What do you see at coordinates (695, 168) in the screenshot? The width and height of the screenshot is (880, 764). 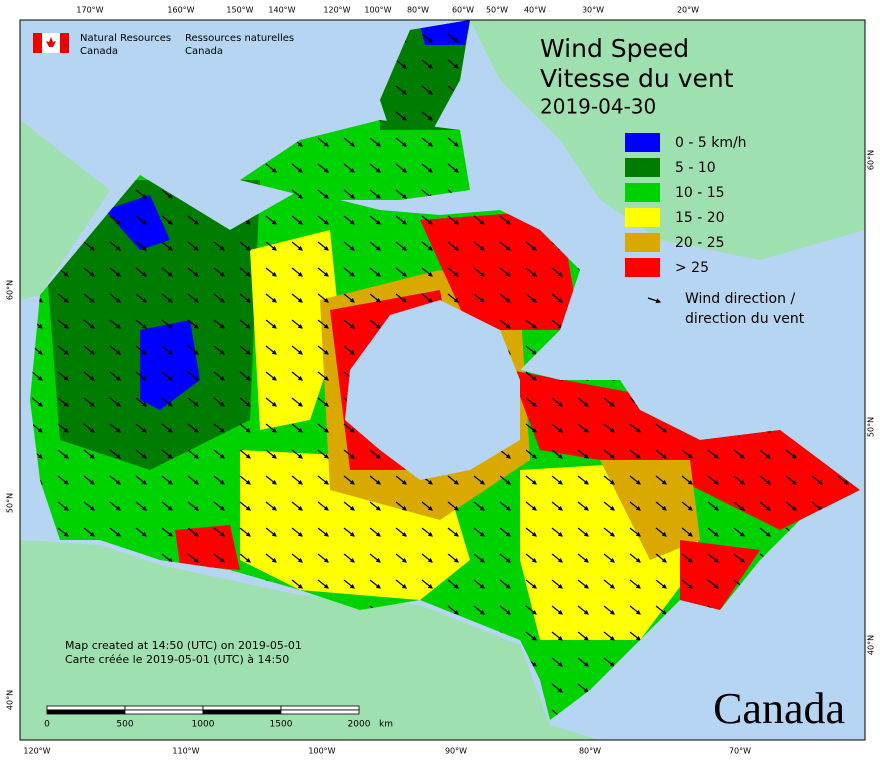 I see `legend-label: 5 - 10` at bounding box center [695, 168].